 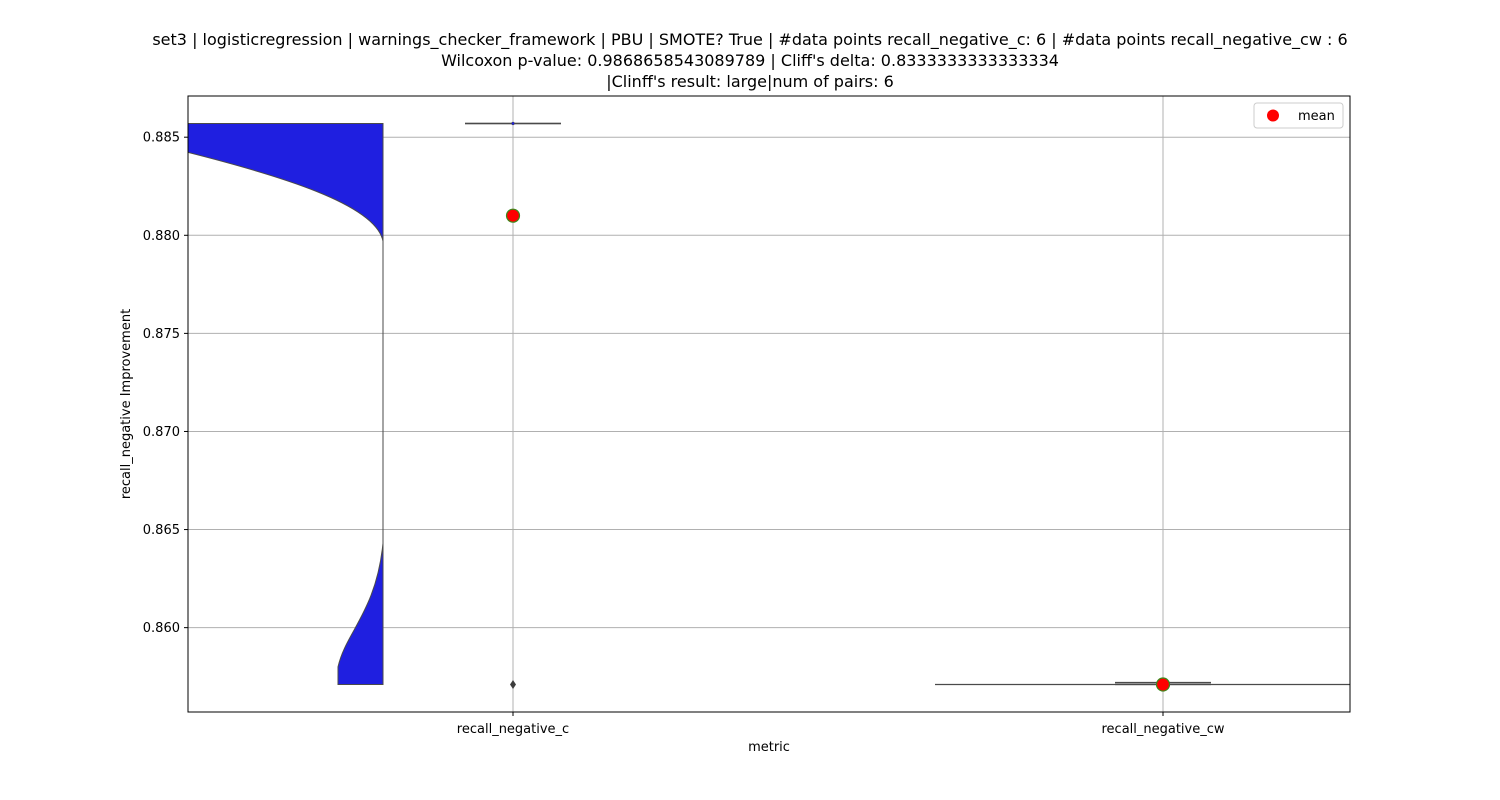 What do you see at coordinates (161, 334) in the screenshot?
I see `y-tick-label: 0.875` at bounding box center [161, 334].